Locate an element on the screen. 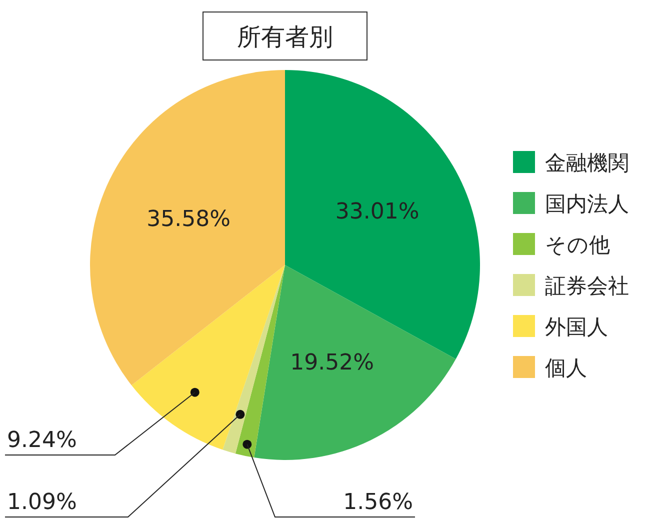 Image resolution: width=670 pixels, height=525 pixels. data-label: 9.24% is located at coordinates (42, 440).